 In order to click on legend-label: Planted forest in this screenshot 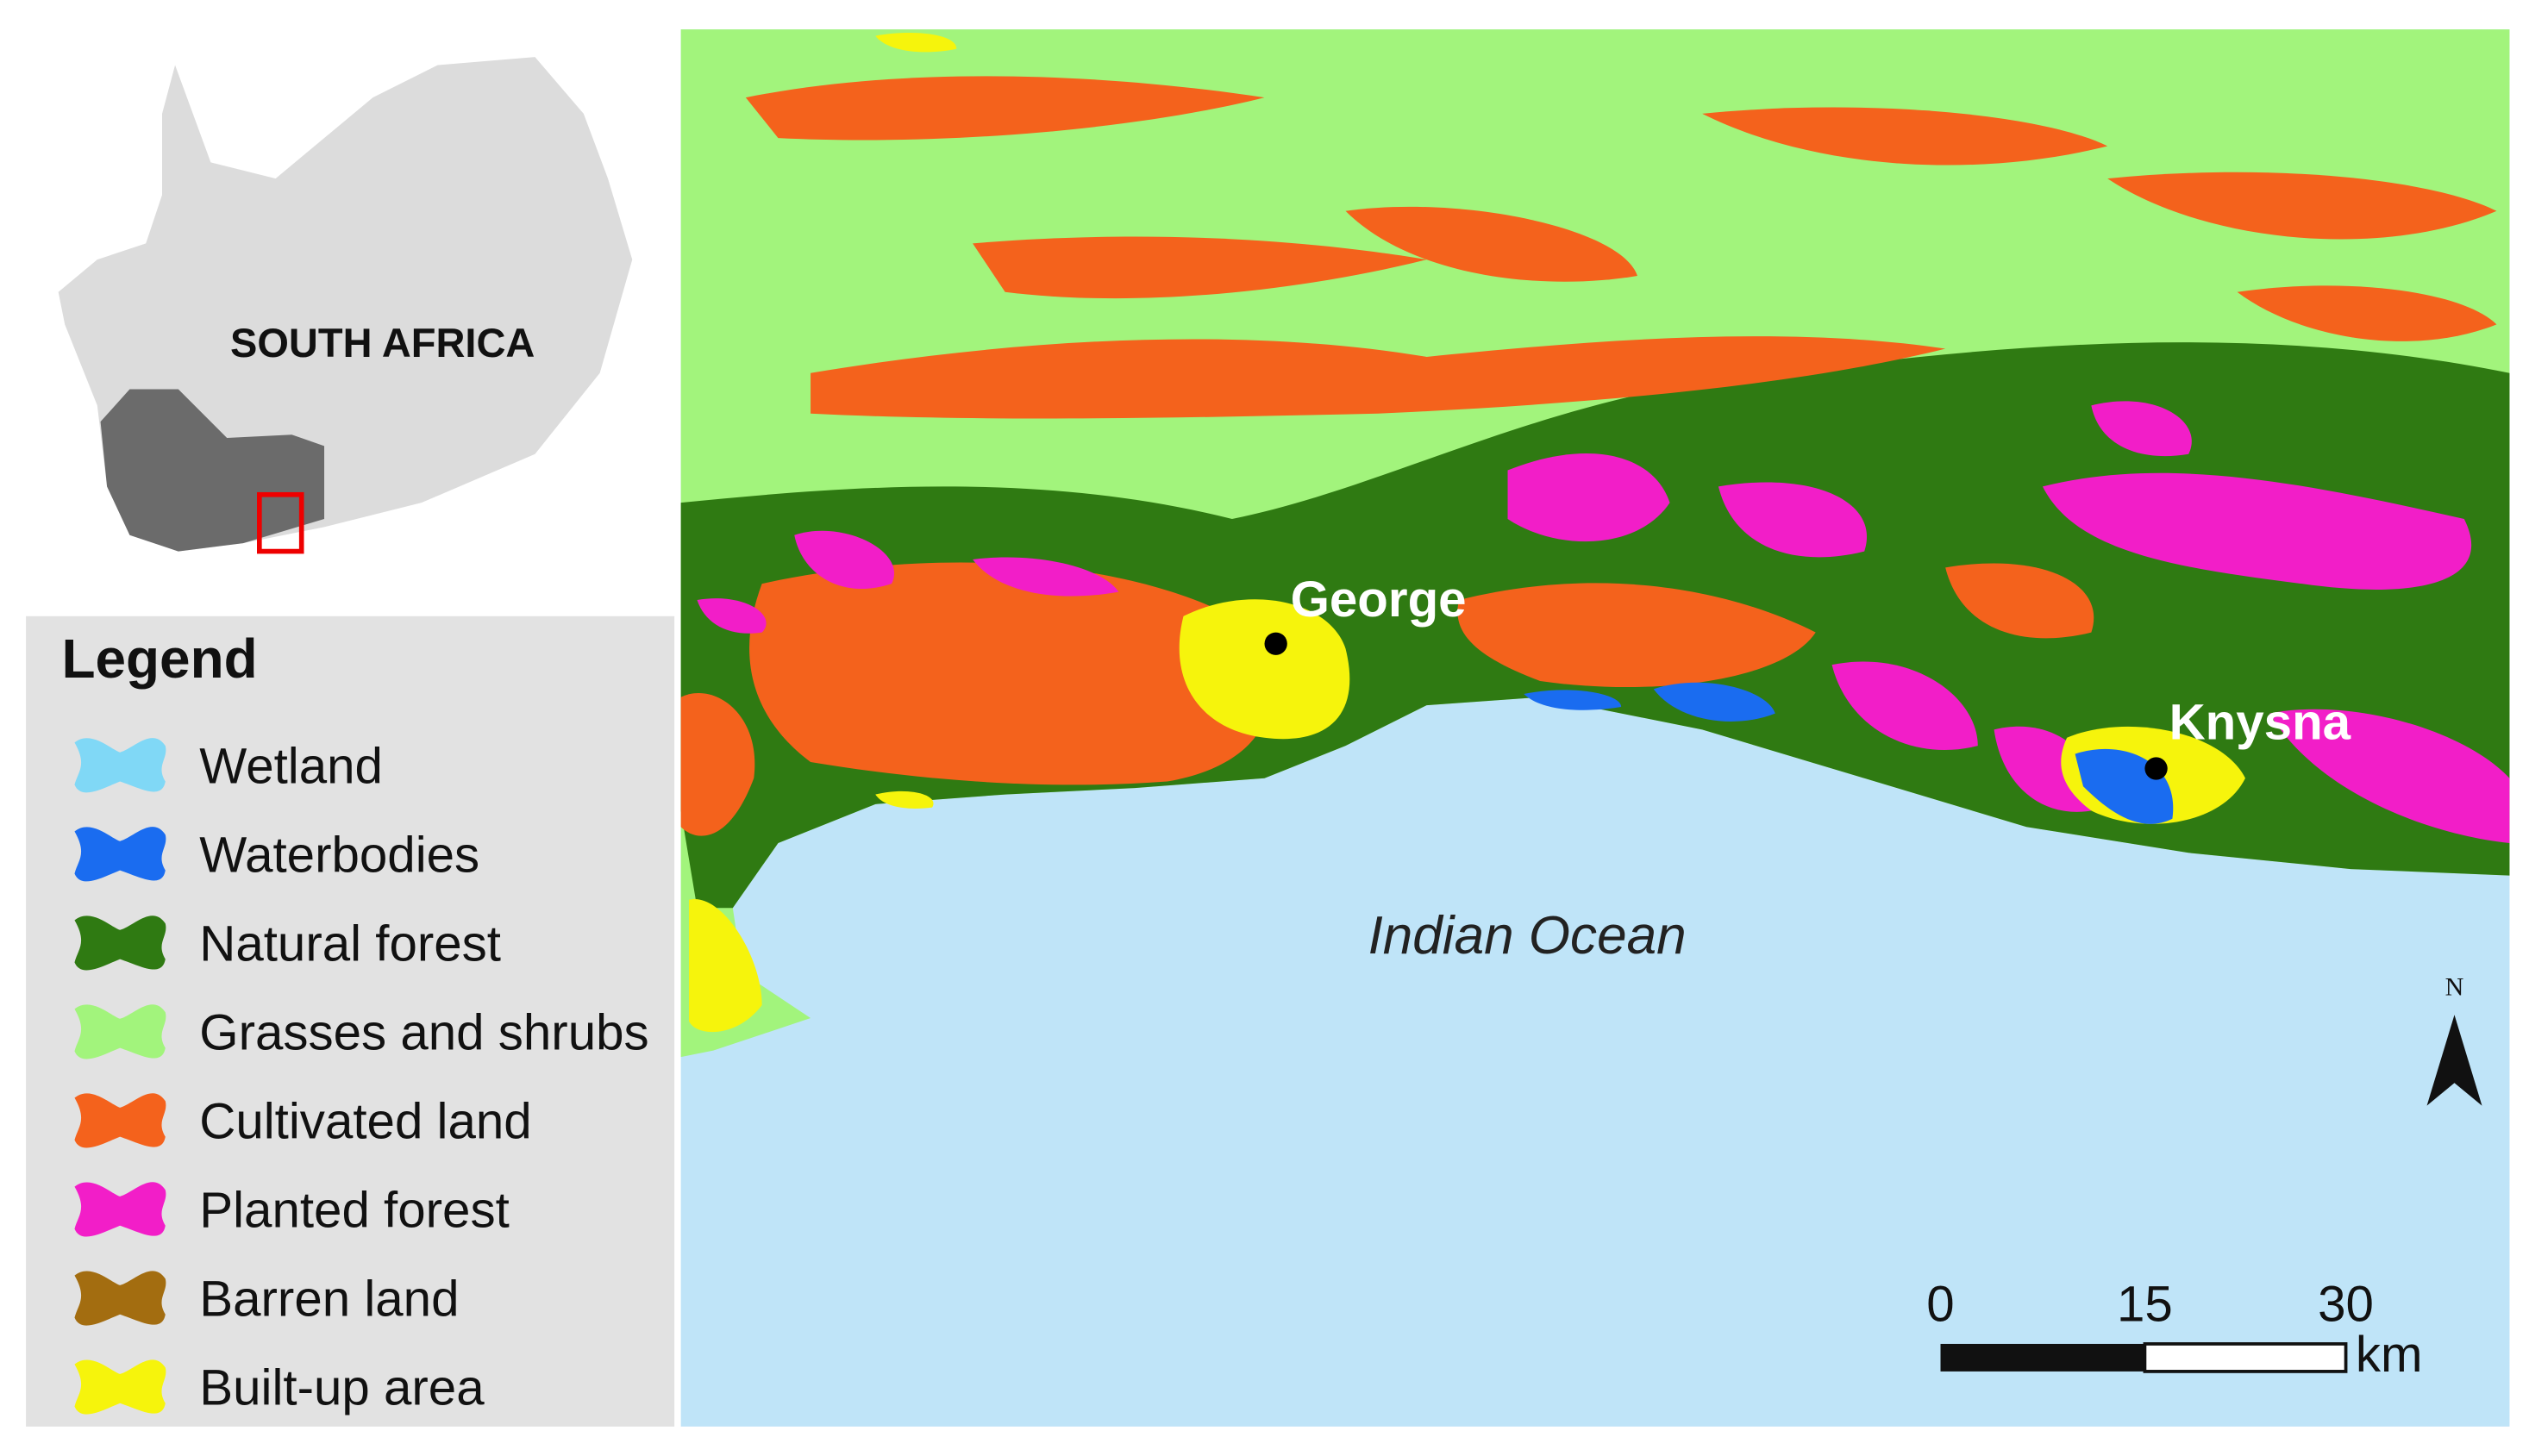, I will do `click(354, 1211)`.